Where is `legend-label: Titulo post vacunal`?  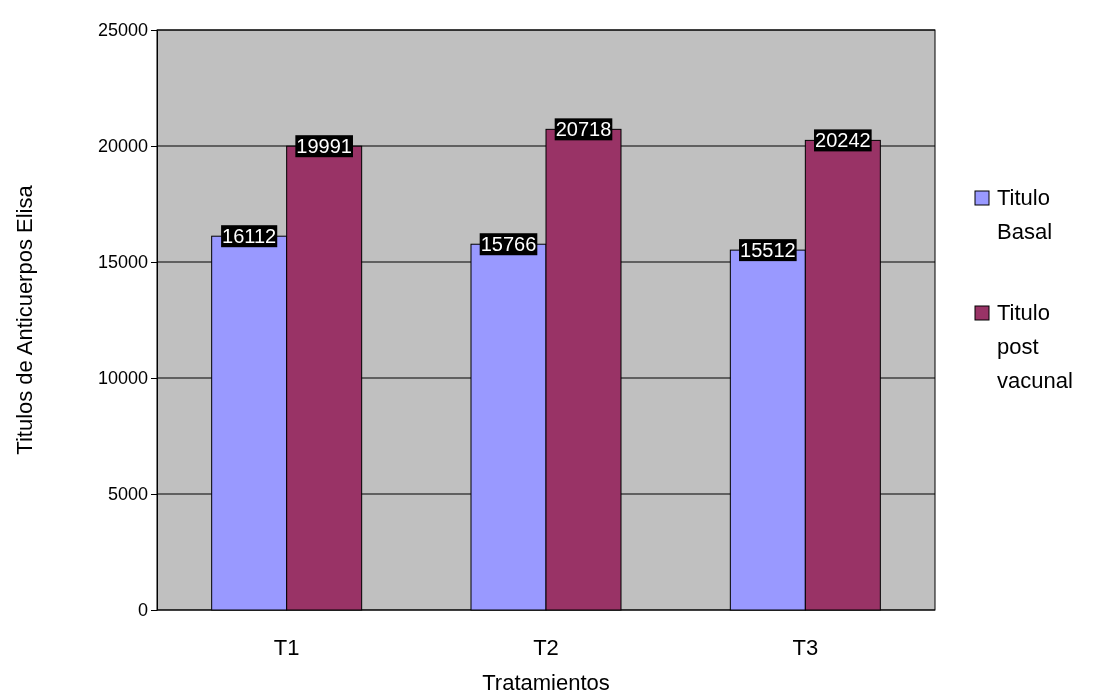
legend-label: Titulo post vacunal is located at coordinates (1035, 346).